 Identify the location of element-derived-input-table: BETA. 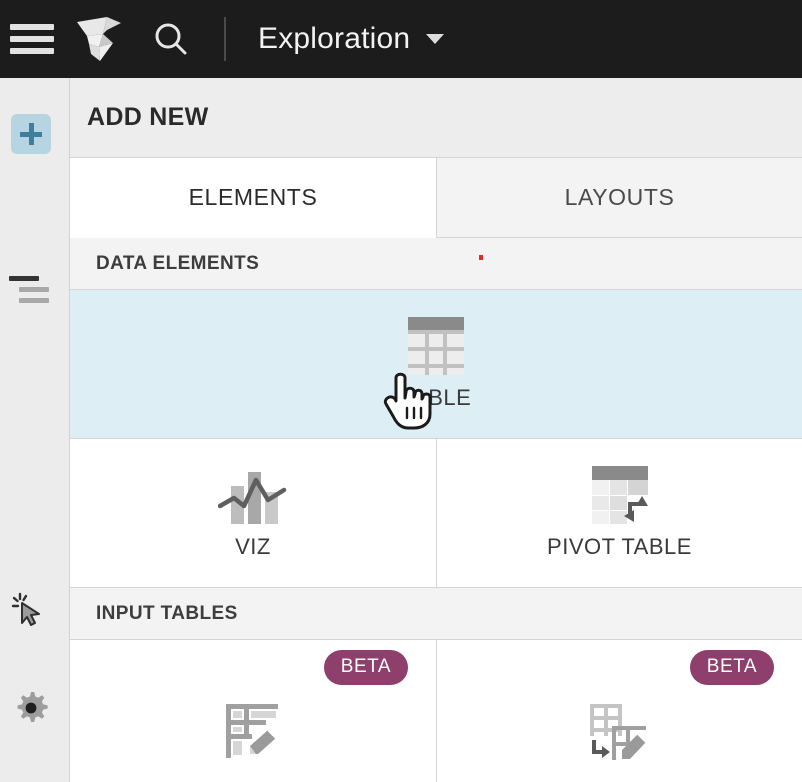
(619, 711).